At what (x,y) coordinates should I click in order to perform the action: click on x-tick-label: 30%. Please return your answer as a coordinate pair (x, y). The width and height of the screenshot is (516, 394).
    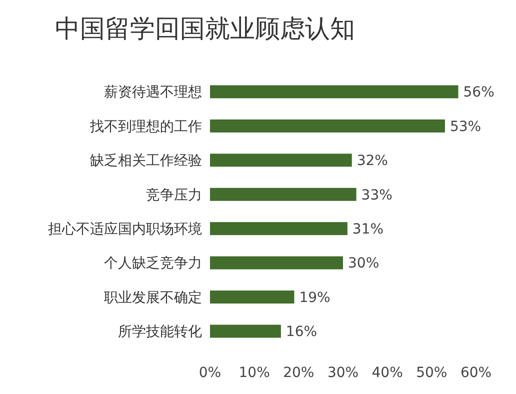
    Looking at the image, I should click on (343, 373).